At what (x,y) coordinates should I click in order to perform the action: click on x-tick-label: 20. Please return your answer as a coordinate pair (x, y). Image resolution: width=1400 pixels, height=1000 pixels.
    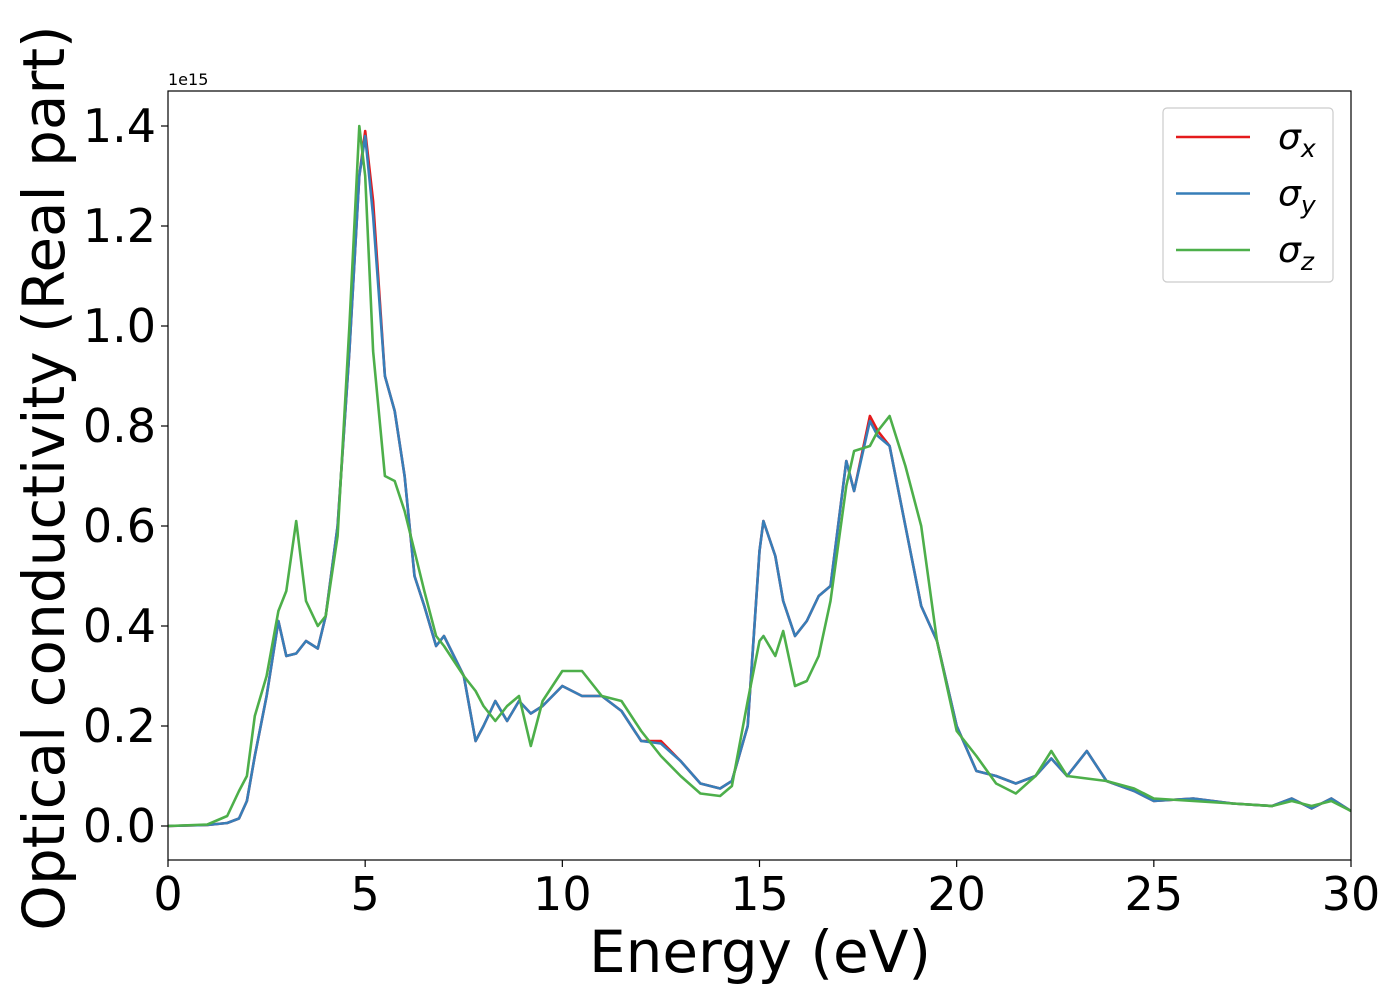
    Looking at the image, I should click on (956, 894).